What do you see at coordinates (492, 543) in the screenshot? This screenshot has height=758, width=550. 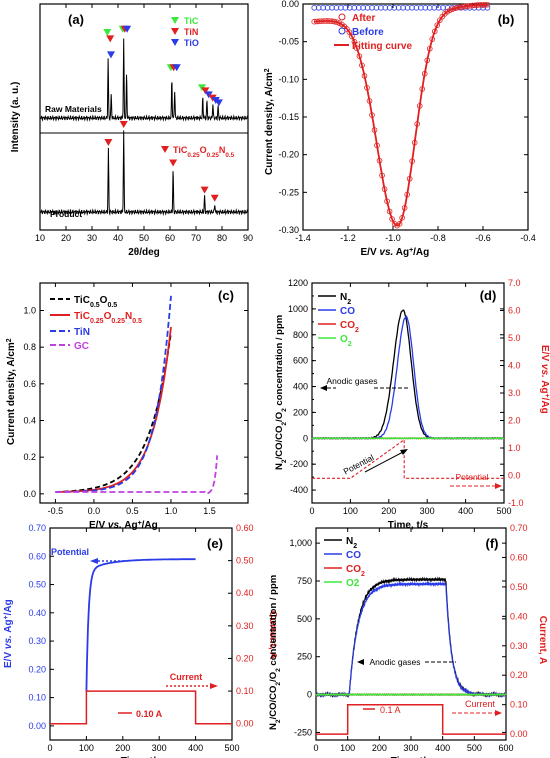 I see `panel-label: (f)` at bounding box center [492, 543].